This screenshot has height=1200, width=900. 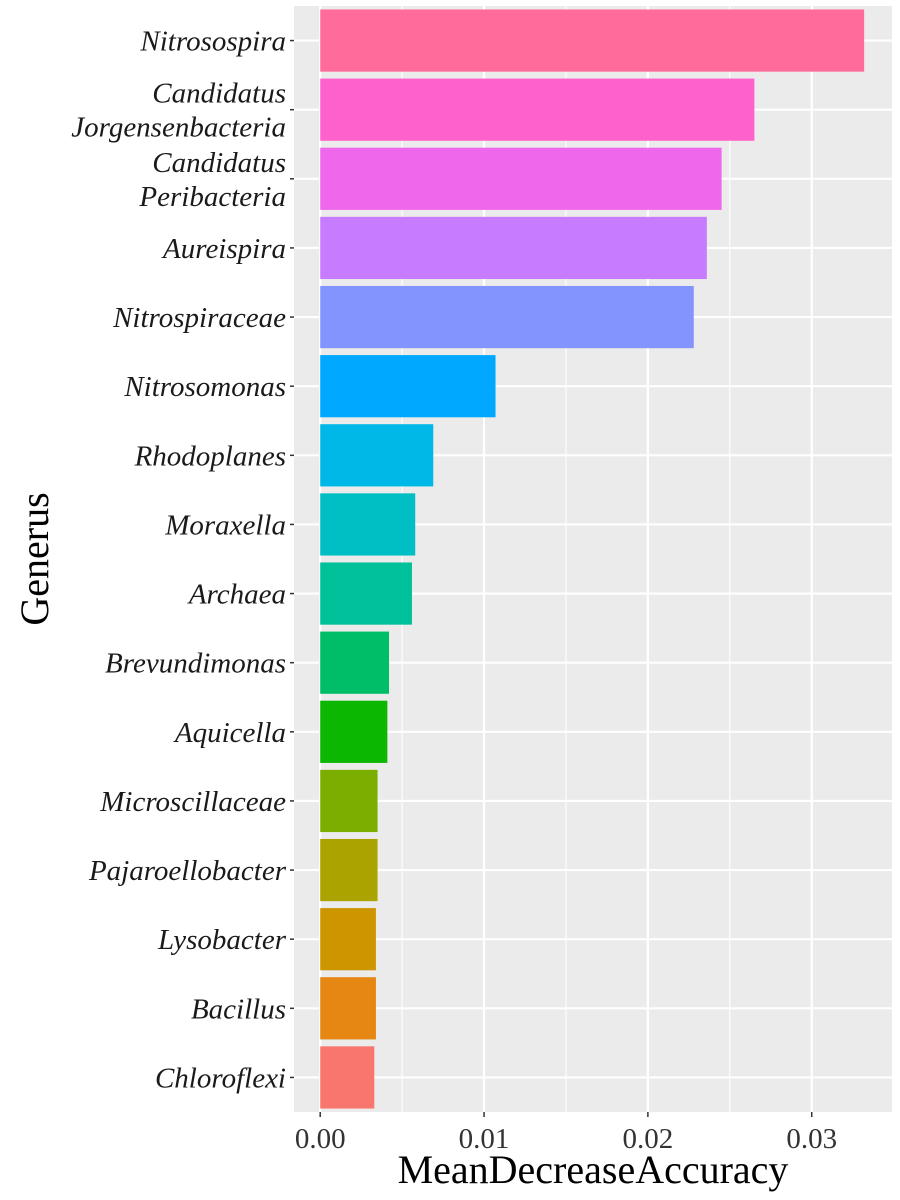 What do you see at coordinates (178, 111) in the screenshot?
I see `y-tick-label: Candidatus Jorgensenbacteria` at bounding box center [178, 111].